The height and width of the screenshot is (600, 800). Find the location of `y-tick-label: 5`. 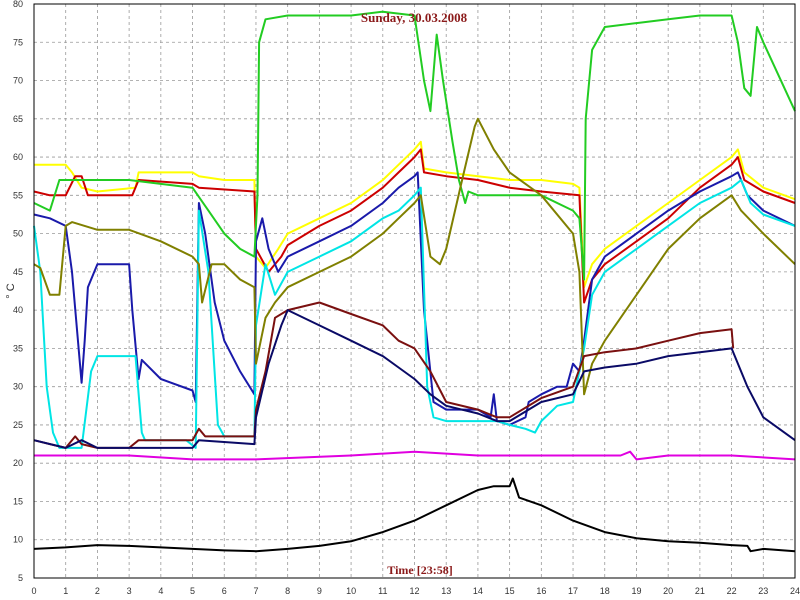

y-tick-label: 5 is located at coordinates (20, 578).